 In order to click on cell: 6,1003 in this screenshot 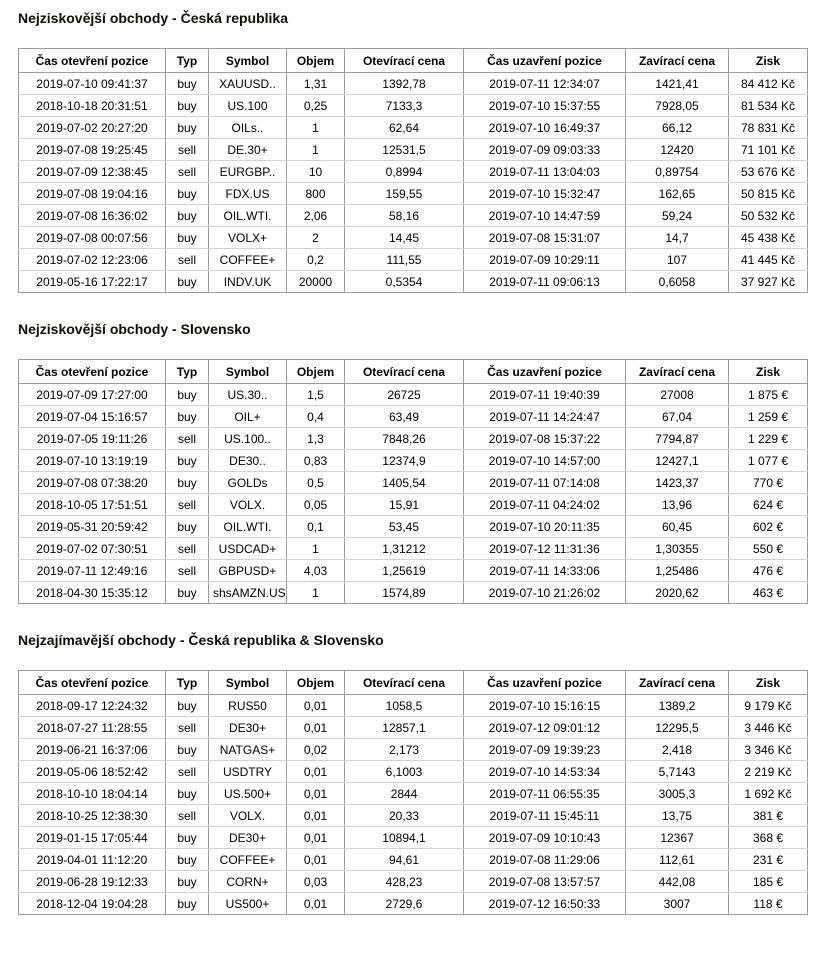, I will do `click(404, 771)`.